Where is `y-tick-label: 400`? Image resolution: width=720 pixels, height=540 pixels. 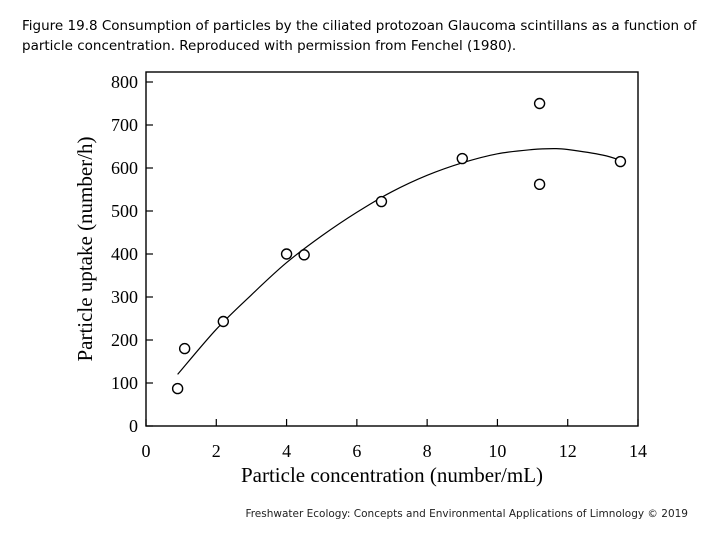 y-tick-label: 400 is located at coordinates (124, 254).